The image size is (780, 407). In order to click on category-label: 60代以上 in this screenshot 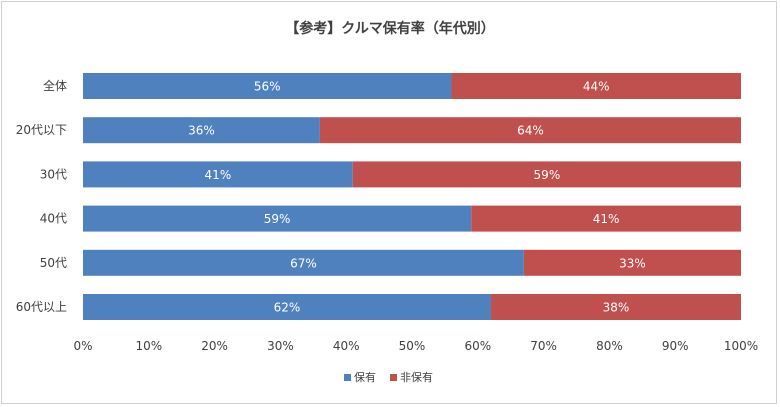, I will do `click(41, 307)`.